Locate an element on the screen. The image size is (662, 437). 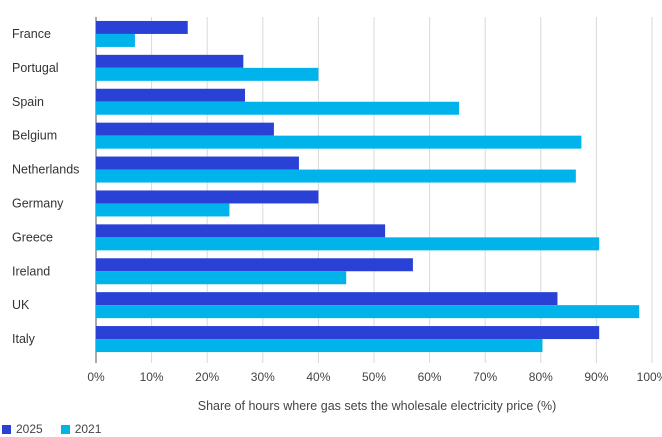
x-tick-label: 90% is located at coordinates (596, 377).